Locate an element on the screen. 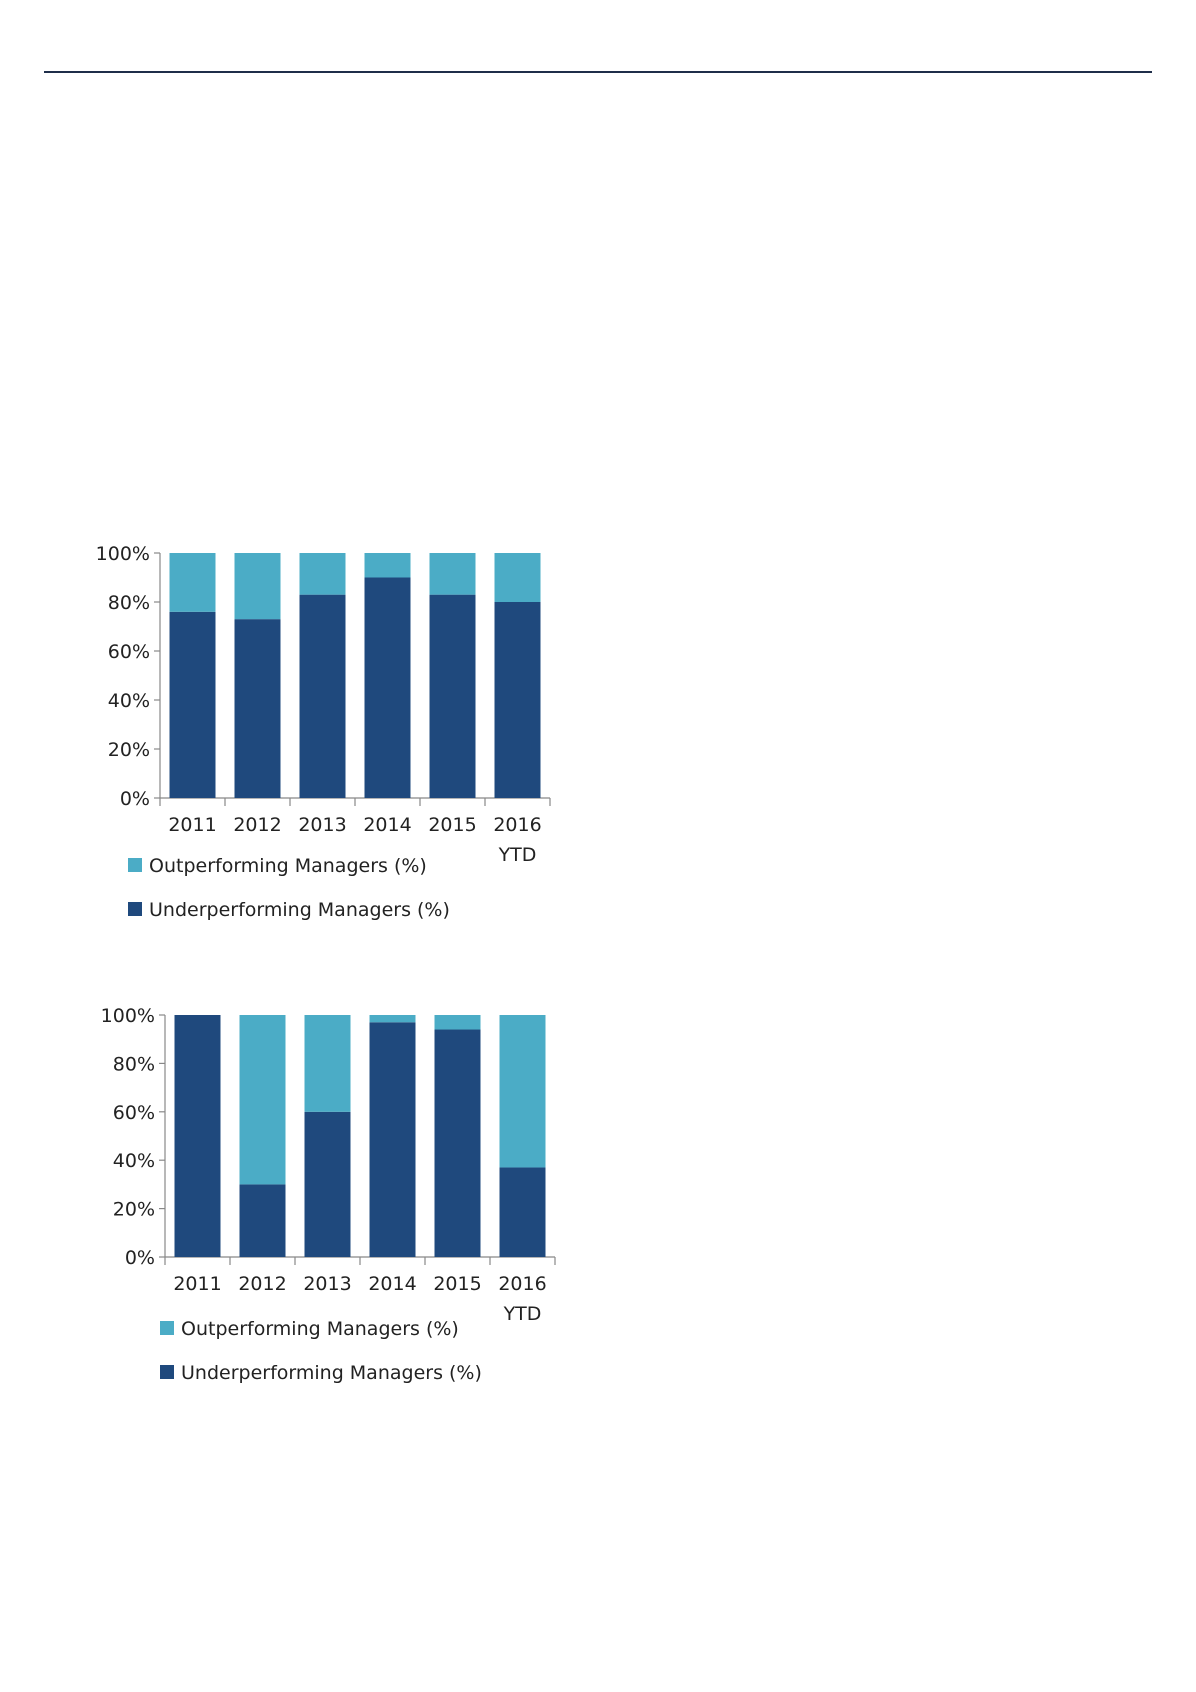 The height and width of the screenshot is (1692, 1196). header-rule is located at coordinates (598, 72).